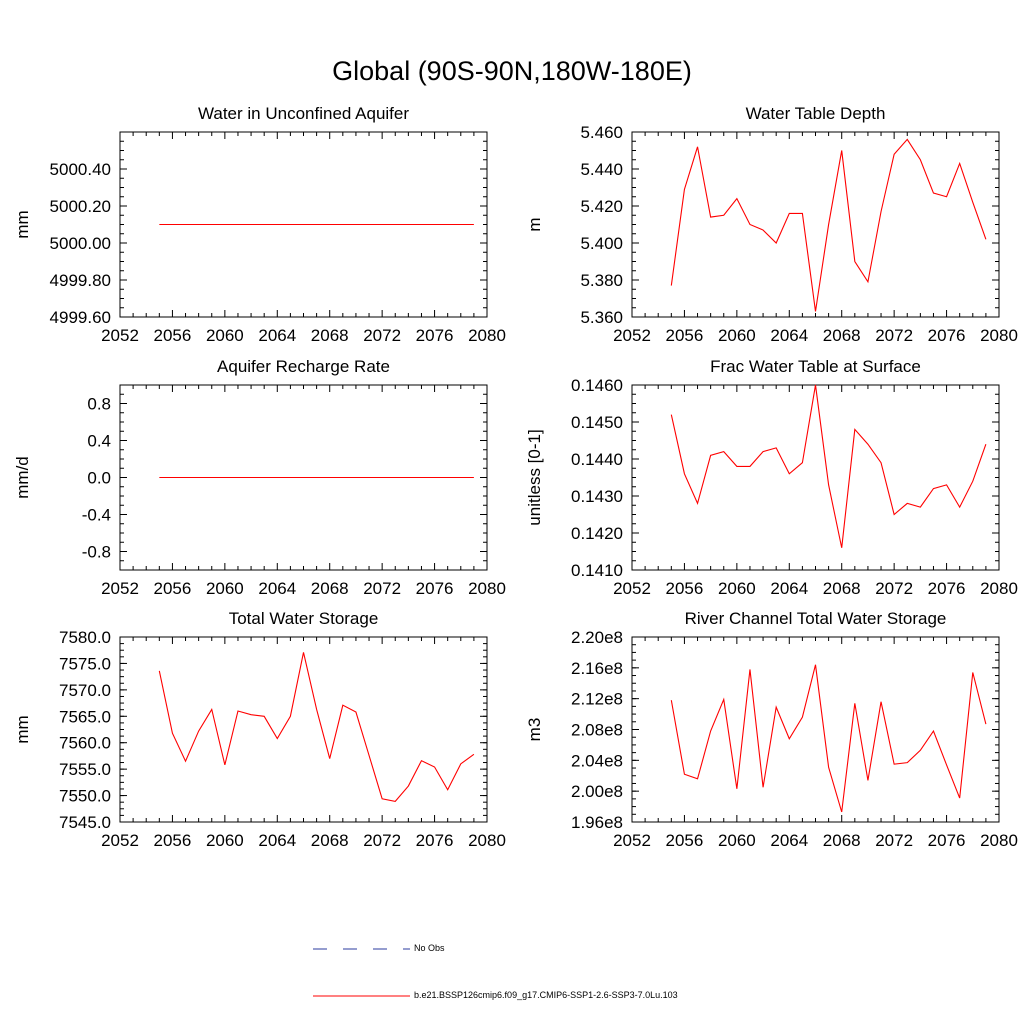 This screenshot has width=1024, height=1024. What do you see at coordinates (601, 206) in the screenshot?
I see `y-tick-label: 5.420` at bounding box center [601, 206].